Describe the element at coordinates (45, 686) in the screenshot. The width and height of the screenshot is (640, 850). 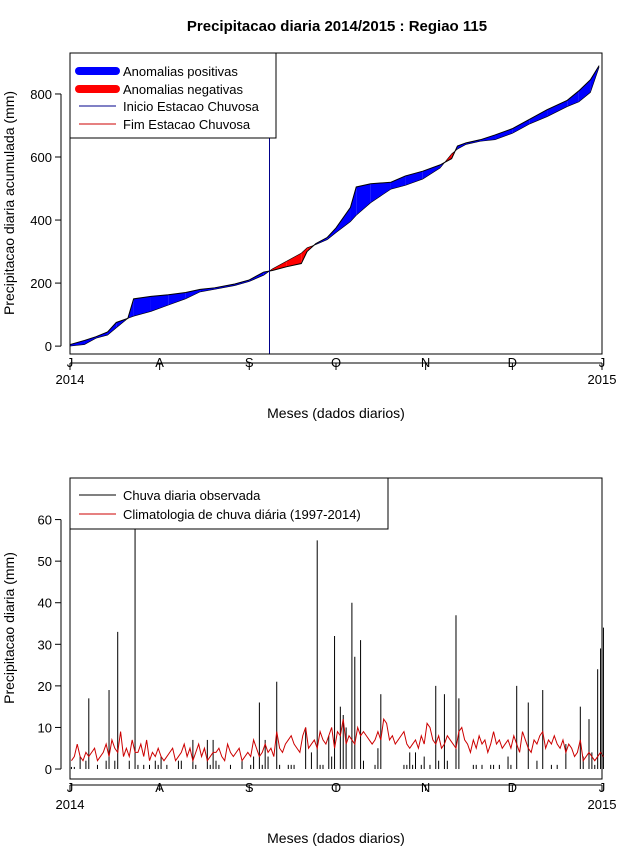
I see `y-tick-label: 20` at that location.